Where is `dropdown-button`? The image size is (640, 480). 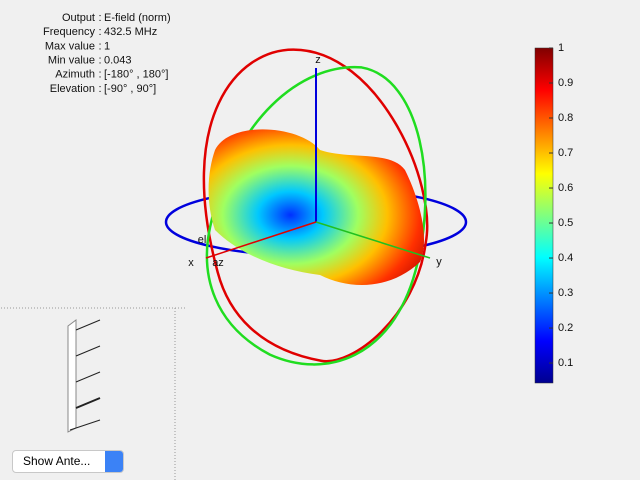 dropdown-button is located at coordinates (114, 461).